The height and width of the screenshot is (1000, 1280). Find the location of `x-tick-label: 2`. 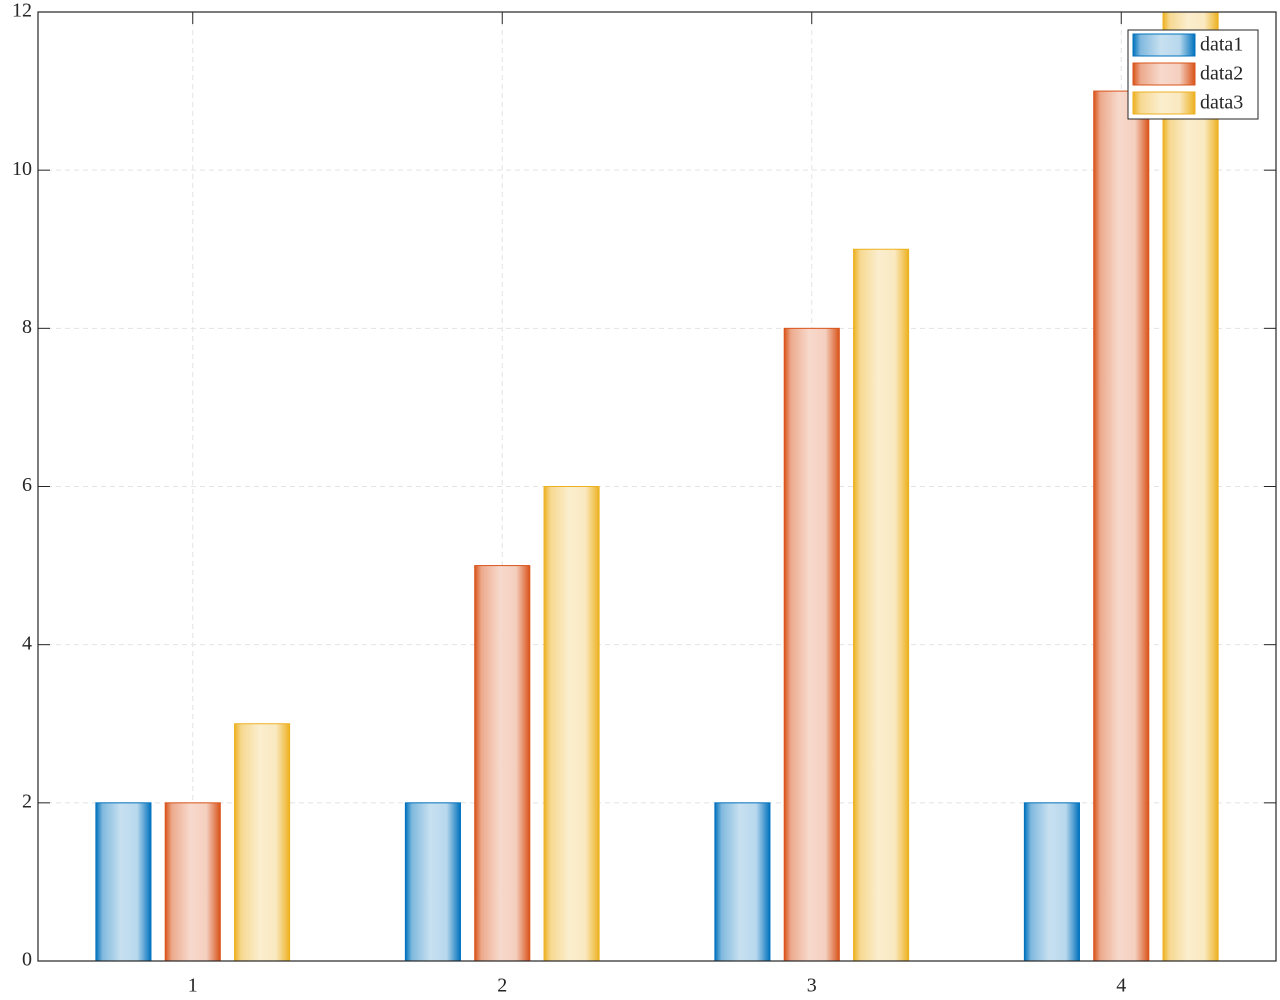

x-tick-label: 2 is located at coordinates (502, 986).